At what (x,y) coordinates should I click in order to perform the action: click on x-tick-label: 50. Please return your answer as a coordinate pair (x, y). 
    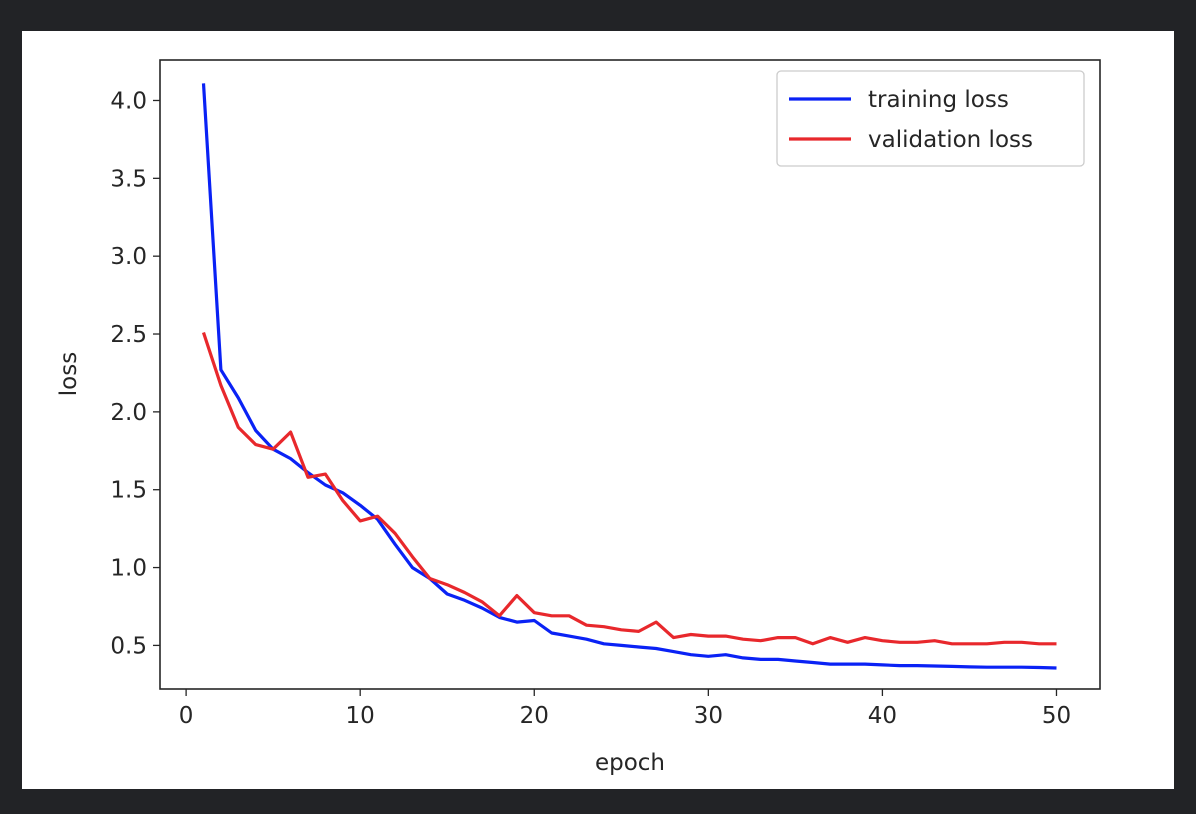
    Looking at the image, I should click on (1056, 716).